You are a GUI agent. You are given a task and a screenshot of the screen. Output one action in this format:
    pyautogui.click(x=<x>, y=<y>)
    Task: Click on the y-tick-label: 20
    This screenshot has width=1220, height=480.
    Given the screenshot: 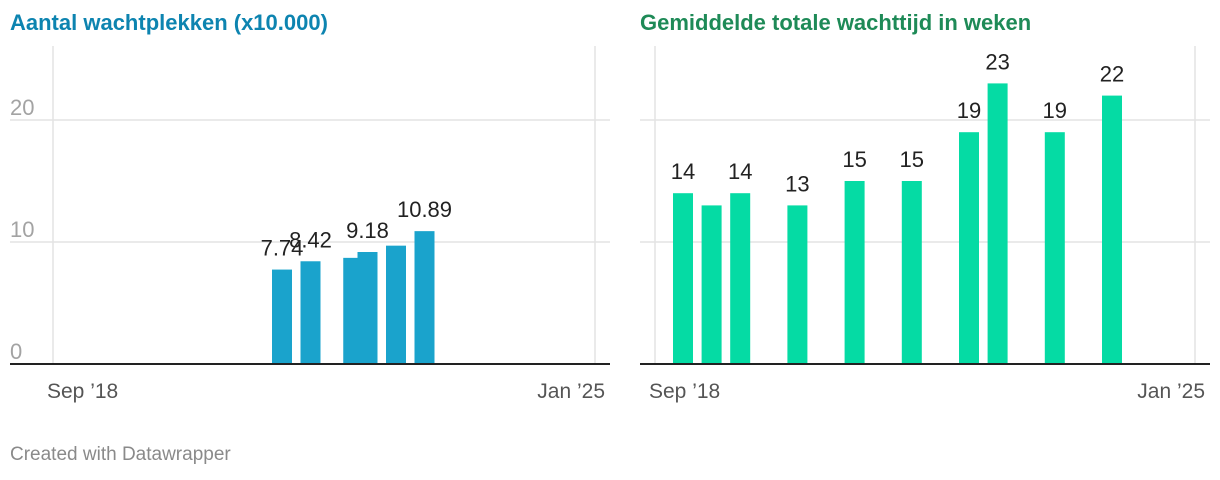 What is the action you would take?
    pyautogui.click(x=22, y=107)
    